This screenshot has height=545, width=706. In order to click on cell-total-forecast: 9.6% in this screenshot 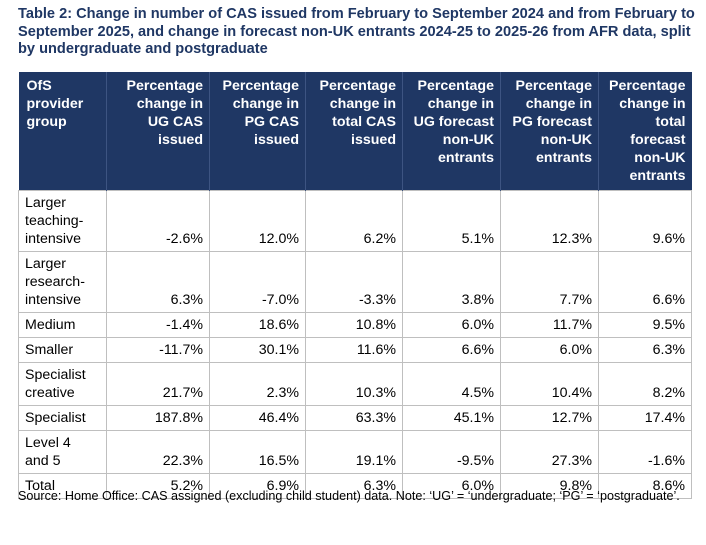, I will do `click(645, 221)`.